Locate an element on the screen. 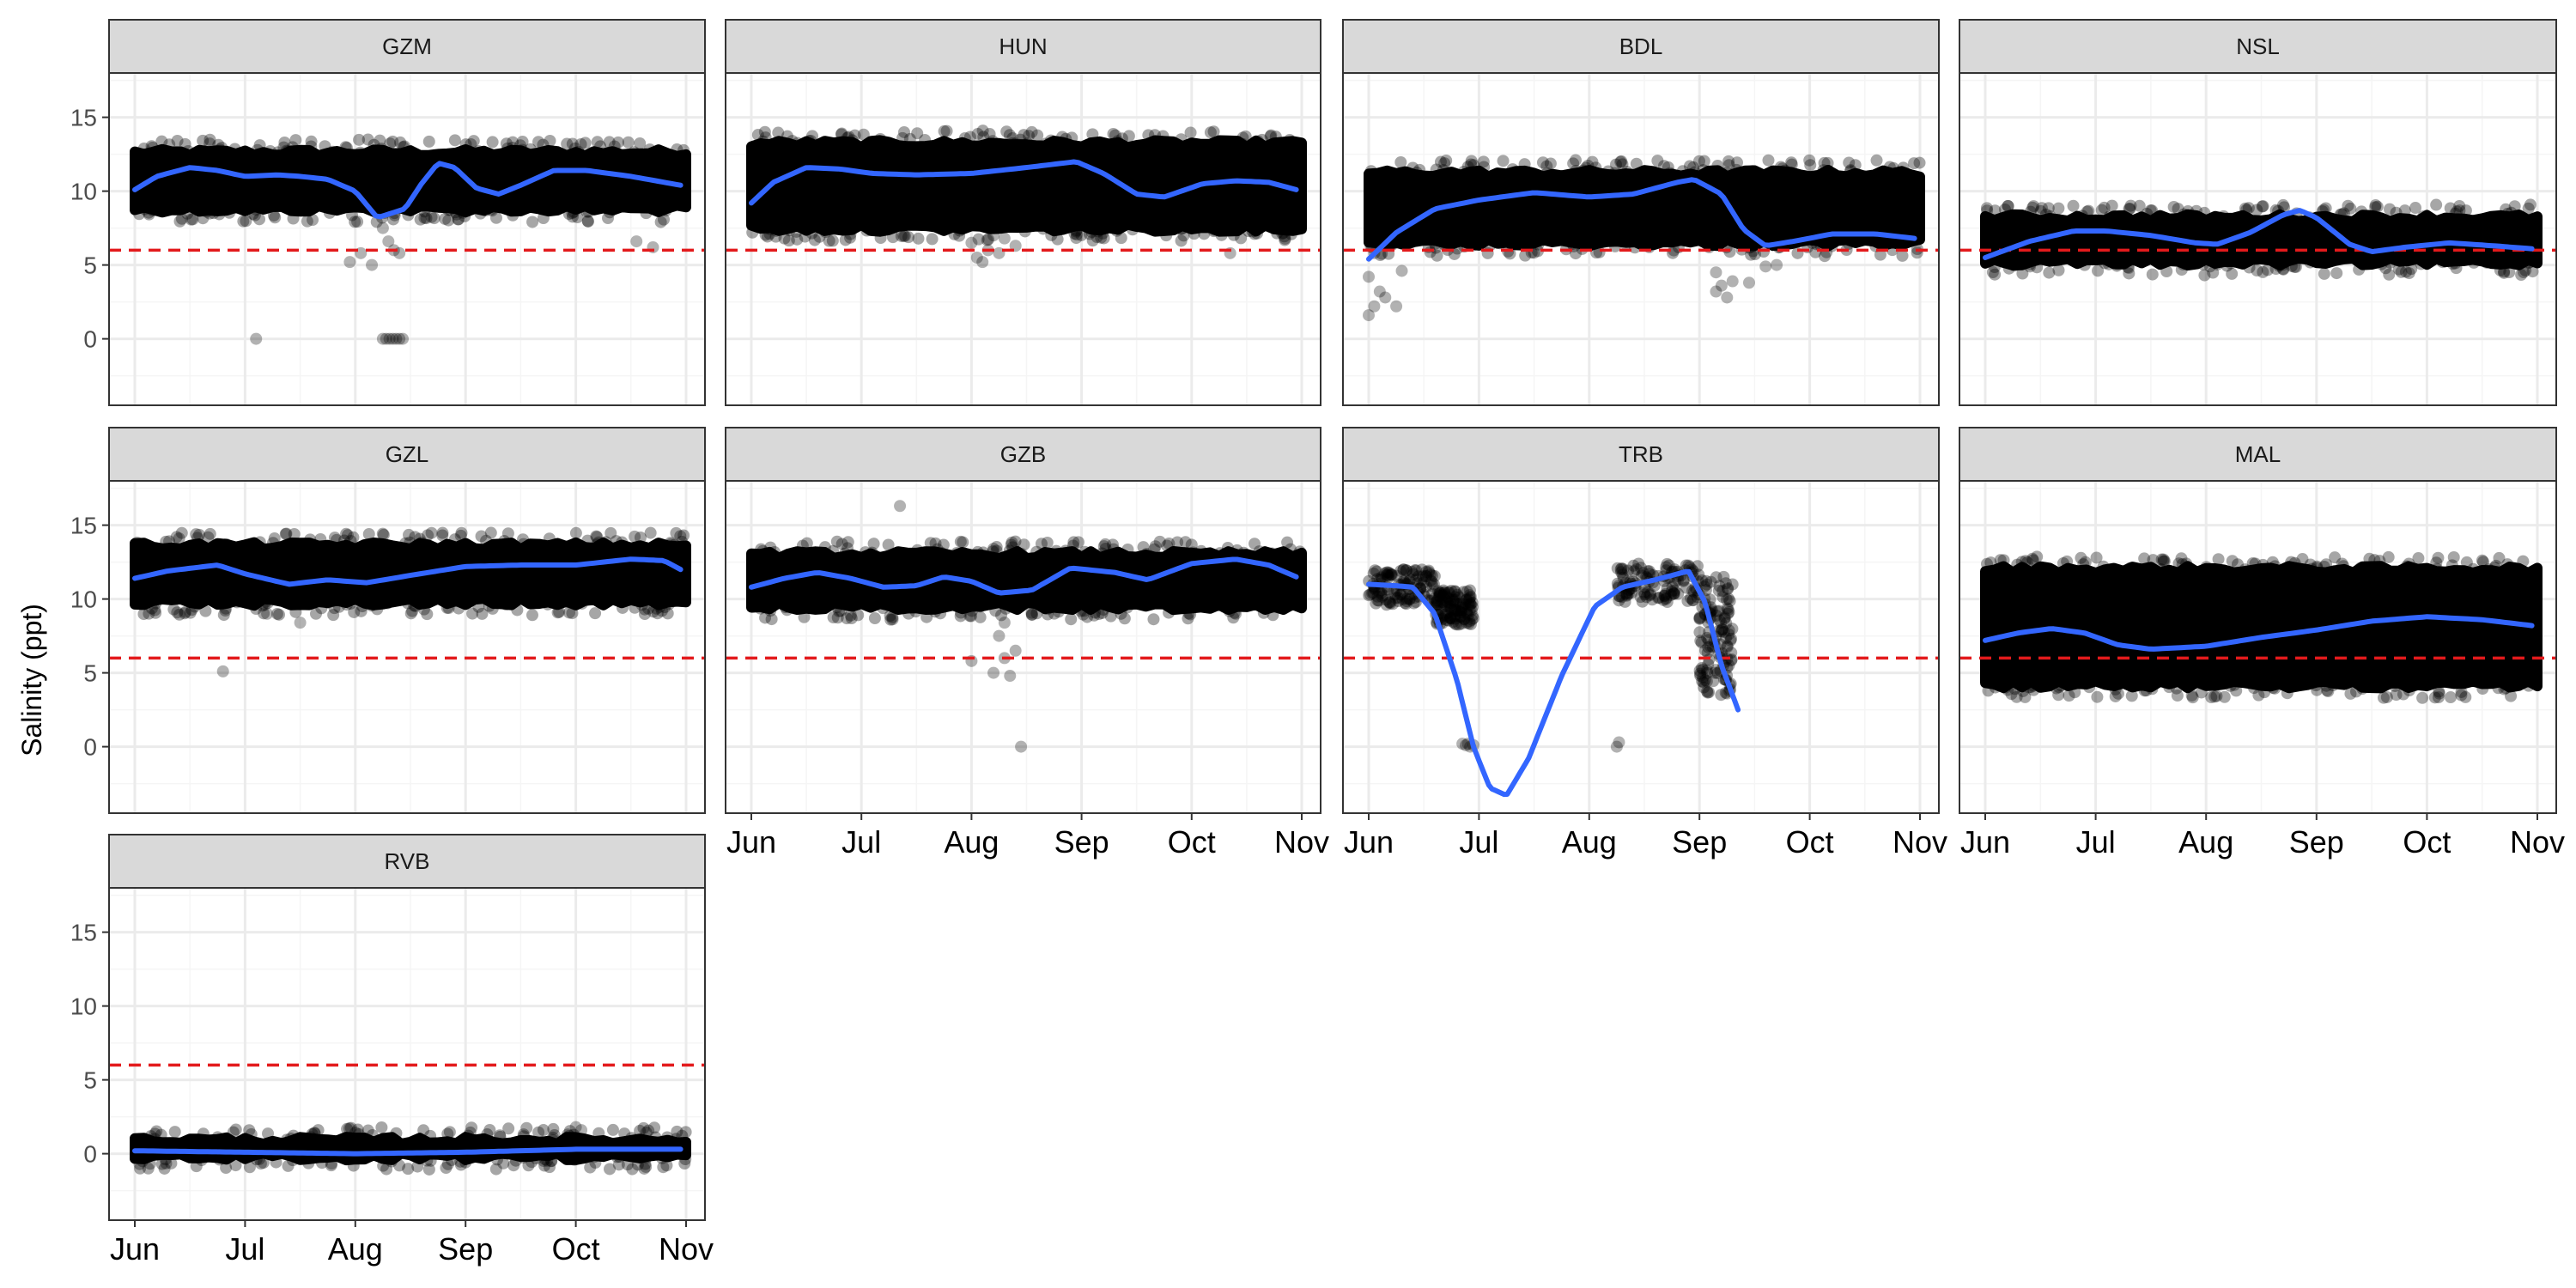  outlier-point is located at coordinates (1466, 744).